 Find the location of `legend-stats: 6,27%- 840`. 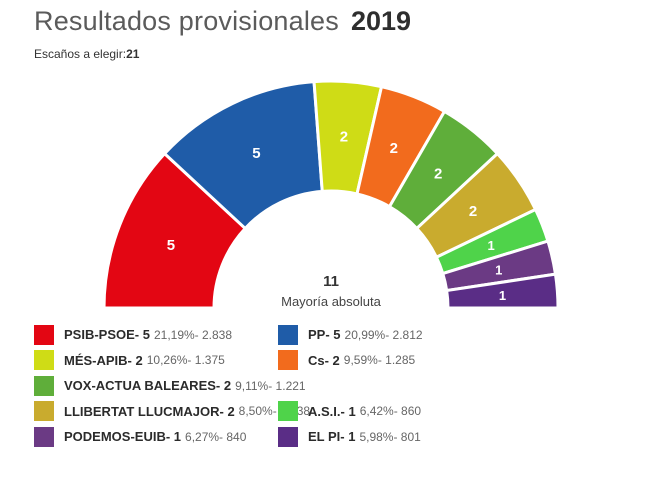

legend-stats: 6,27%- 840 is located at coordinates (216, 436).